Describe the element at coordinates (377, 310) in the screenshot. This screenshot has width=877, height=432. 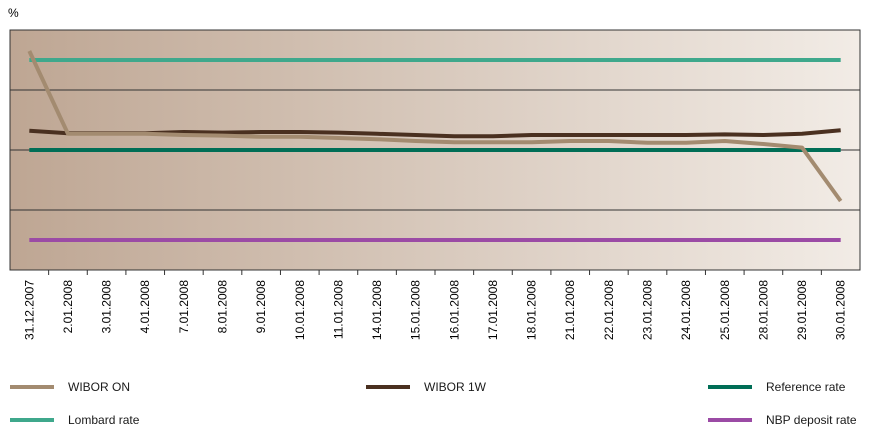
I see `x-tick-label: 14.01.2008` at that location.